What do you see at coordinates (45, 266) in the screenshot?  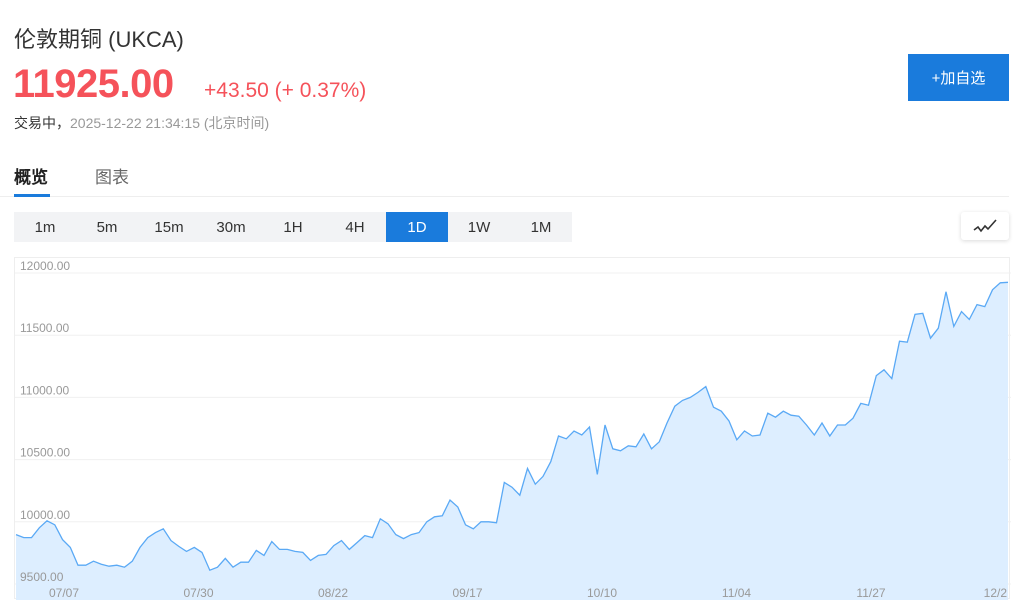 I see `y-tick-label: 12000.00` at bounding box center [45, 266].